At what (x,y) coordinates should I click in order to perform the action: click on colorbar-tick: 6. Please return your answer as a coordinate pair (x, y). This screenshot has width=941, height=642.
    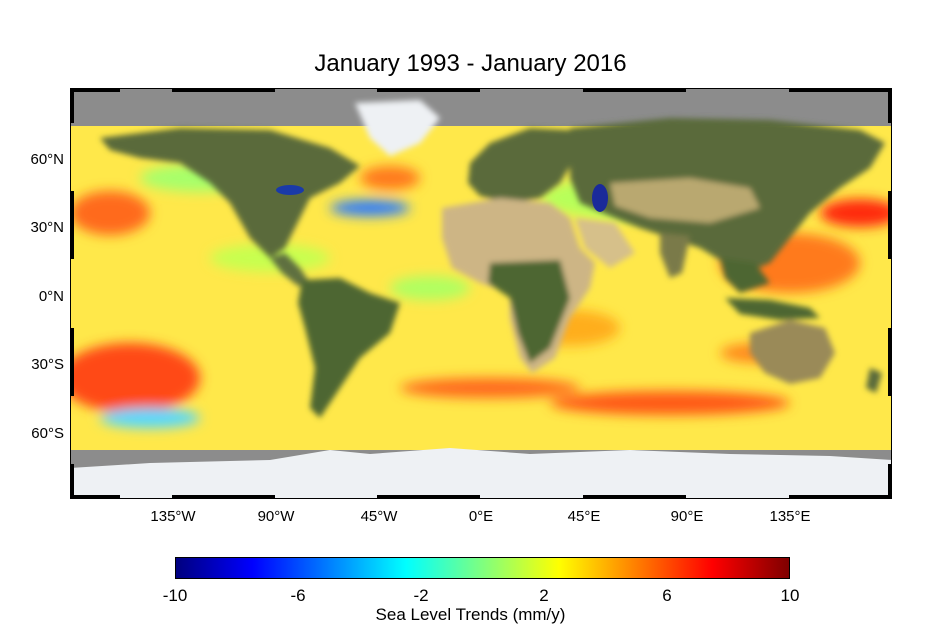
    Looking at the image, I should click on (667, 595).